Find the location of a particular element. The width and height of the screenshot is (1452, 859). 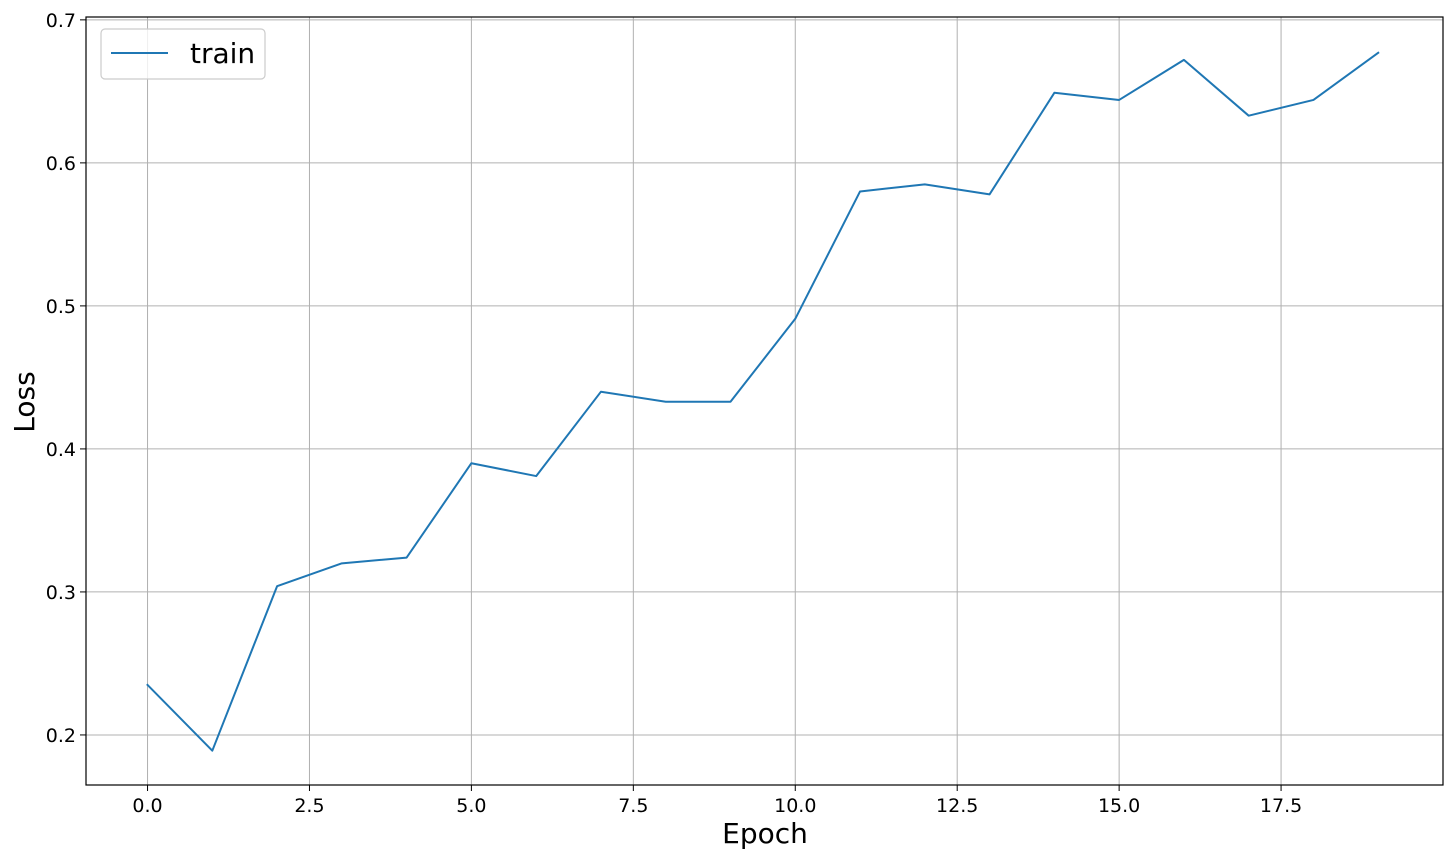

x-axis-label: Epoch is located at coordinates (765, 833).